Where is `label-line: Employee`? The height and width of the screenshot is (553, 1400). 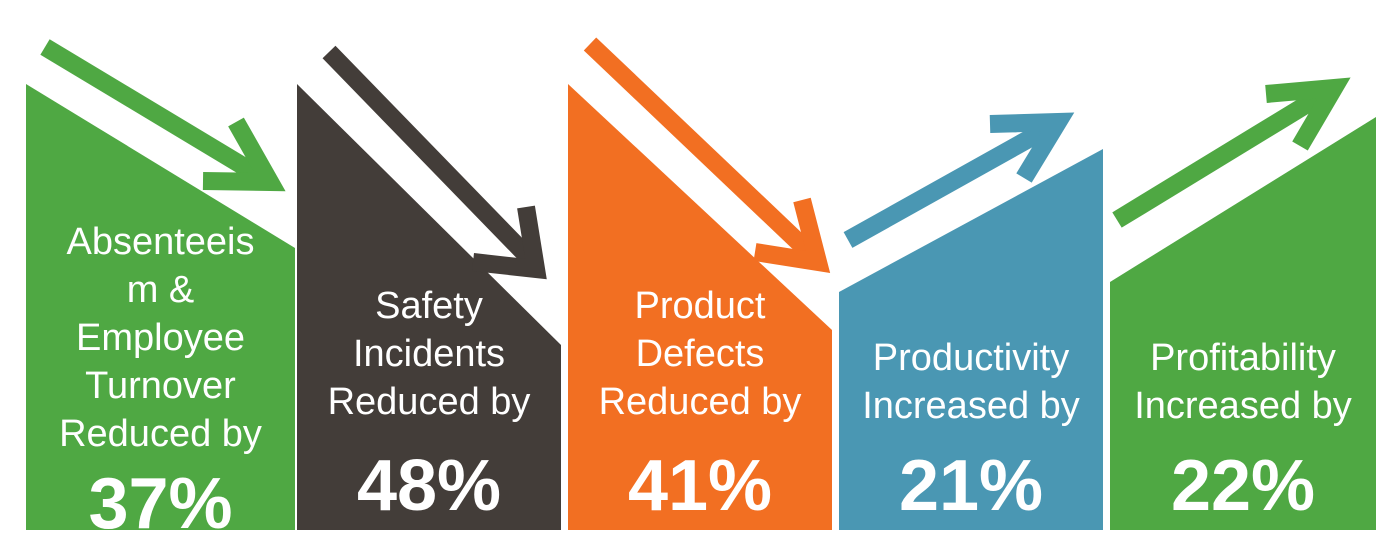
label-line: Employee is located at coordinates (160, 338).